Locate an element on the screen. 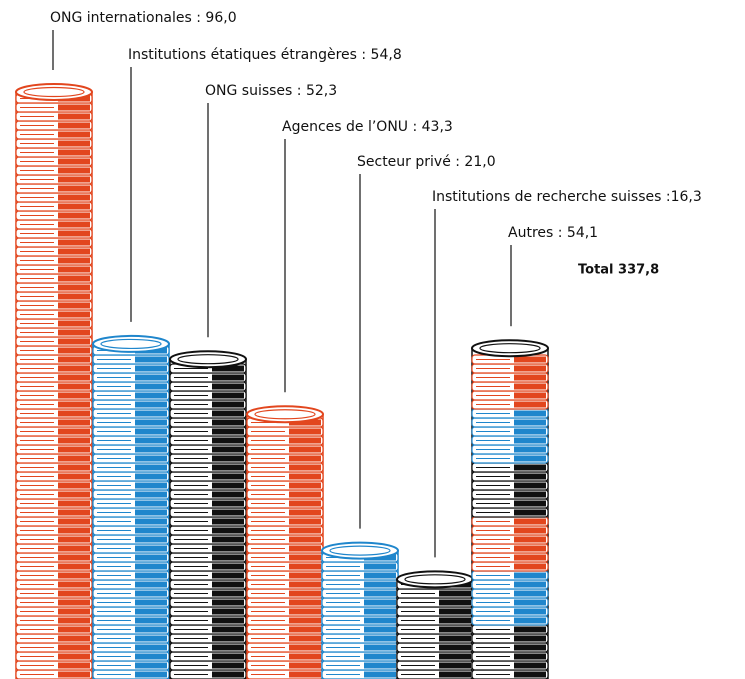 This screenshot has height=679, width=745. category-label: ONG internationales : 96,0 is located at coordinates (143, 18).